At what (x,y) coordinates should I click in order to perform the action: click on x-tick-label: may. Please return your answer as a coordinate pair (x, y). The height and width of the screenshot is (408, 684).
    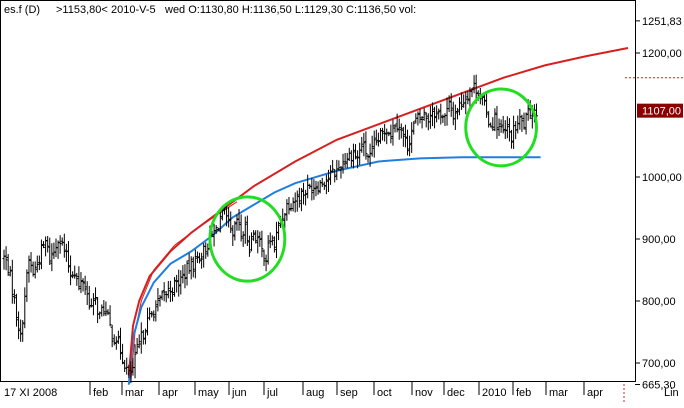
    Looking at the image, I should click on (208, 393).